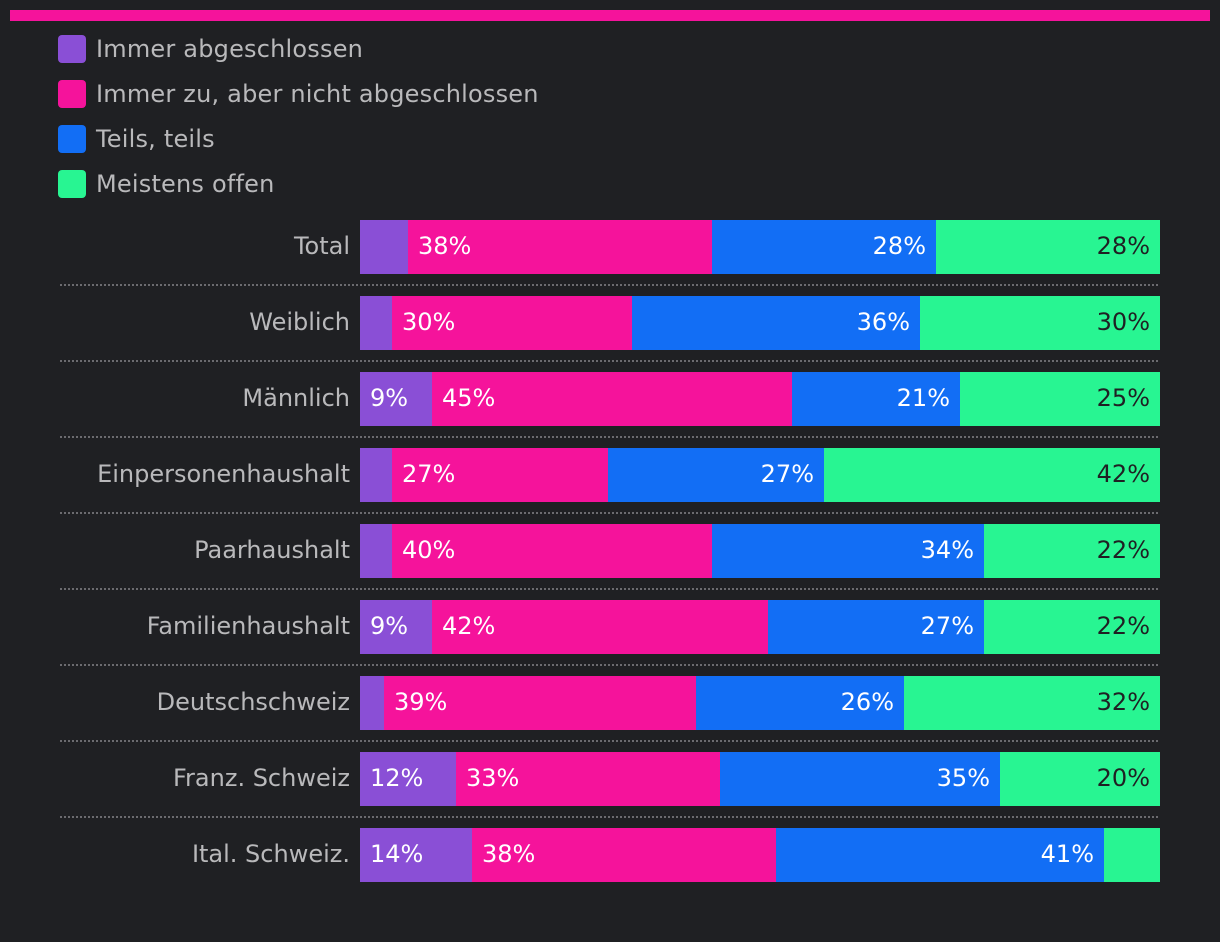  What do you see at coordinates (1067, 854) in the screenshot?
I see `data-label: 41%` at bounding box center [1067, 854].